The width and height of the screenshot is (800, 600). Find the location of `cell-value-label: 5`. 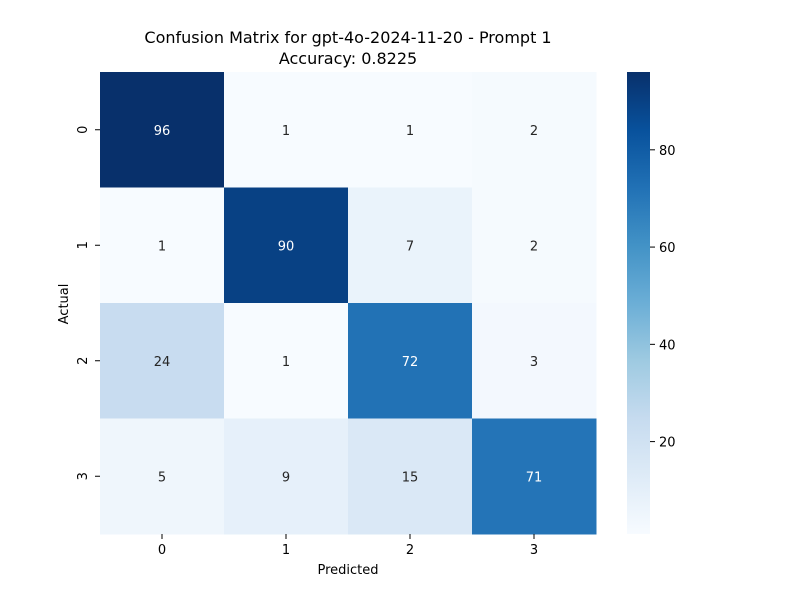

cell-value-label: 5 is located at coordinates (162, 477).